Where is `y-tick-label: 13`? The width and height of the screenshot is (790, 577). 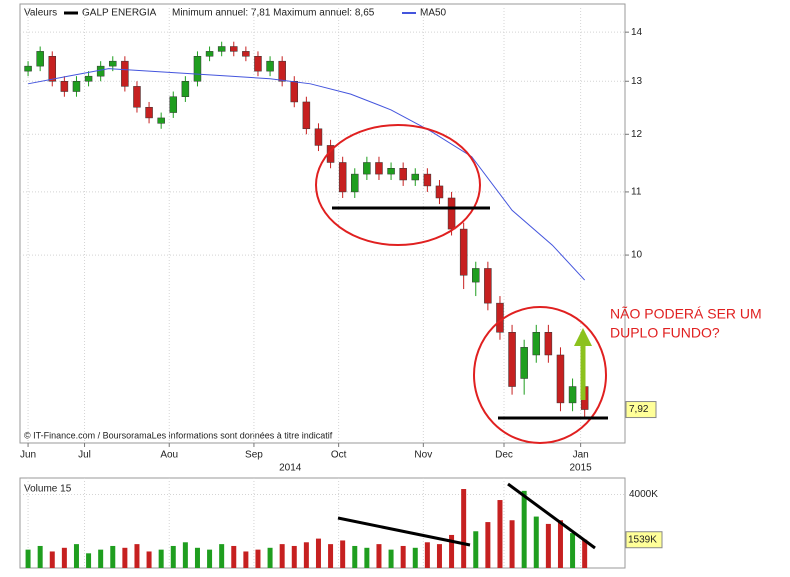 y-tick-label: 13 is located at coordinates (637, 81).